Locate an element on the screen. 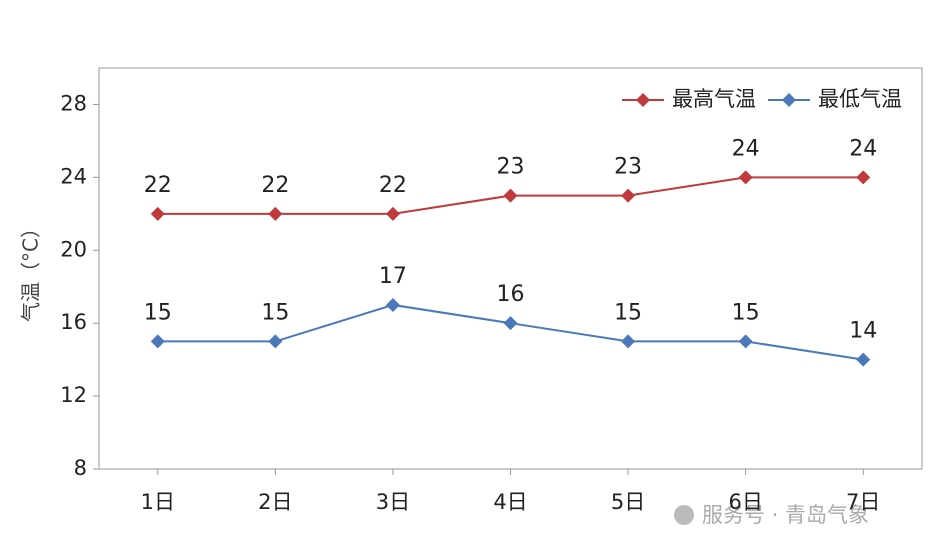  watermark: 服务号 · 青岛气象 is located at coordinates (771, 515).